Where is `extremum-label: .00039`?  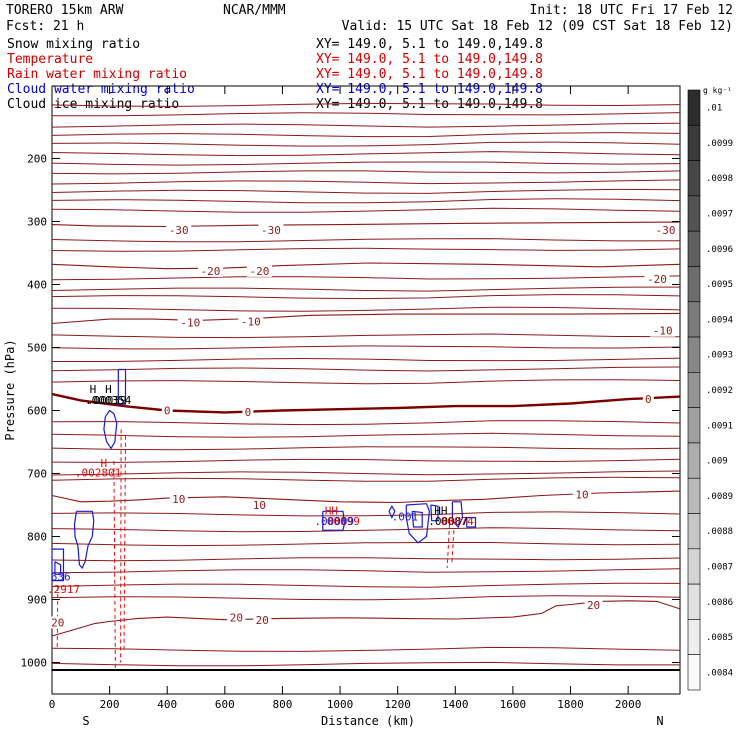 extremum-label: .00039 is located at coordinates (107, 400).